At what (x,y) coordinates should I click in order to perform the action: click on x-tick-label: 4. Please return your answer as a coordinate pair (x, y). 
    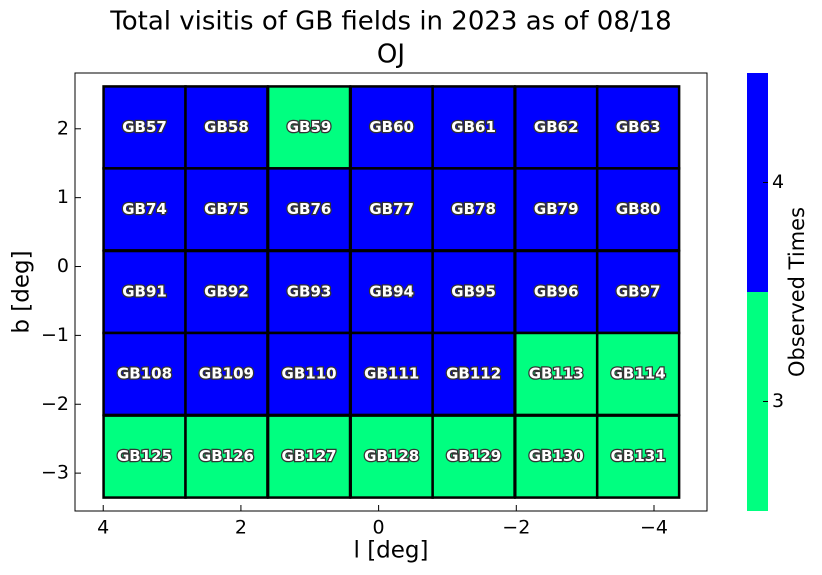
    Looking at the image, I should click on (103, 528).